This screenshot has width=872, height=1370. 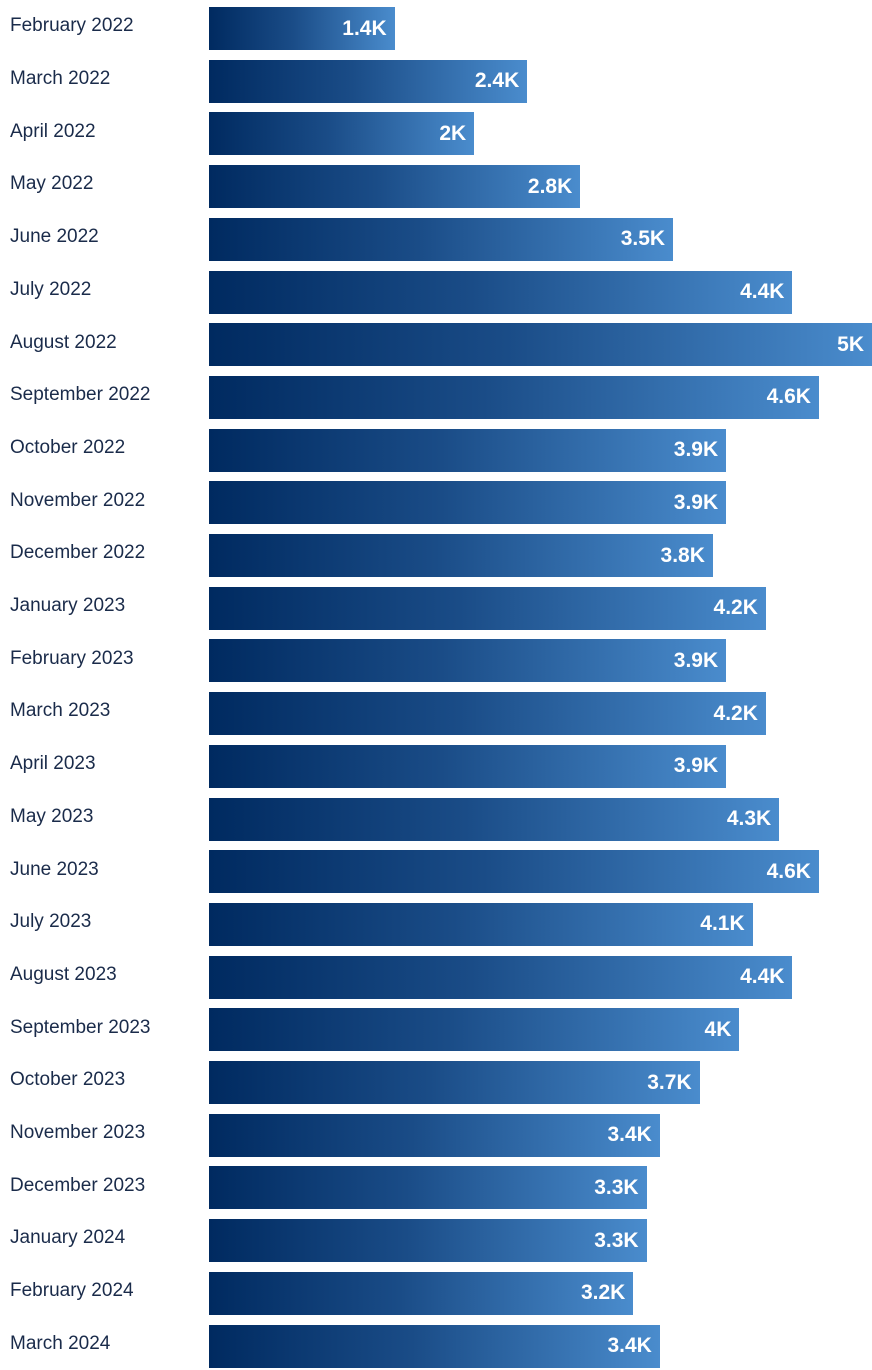 What do you see at coordinates (51, 817) in the screenshot?
I see `category-label: May 2023` at bounding box center [51, 817].